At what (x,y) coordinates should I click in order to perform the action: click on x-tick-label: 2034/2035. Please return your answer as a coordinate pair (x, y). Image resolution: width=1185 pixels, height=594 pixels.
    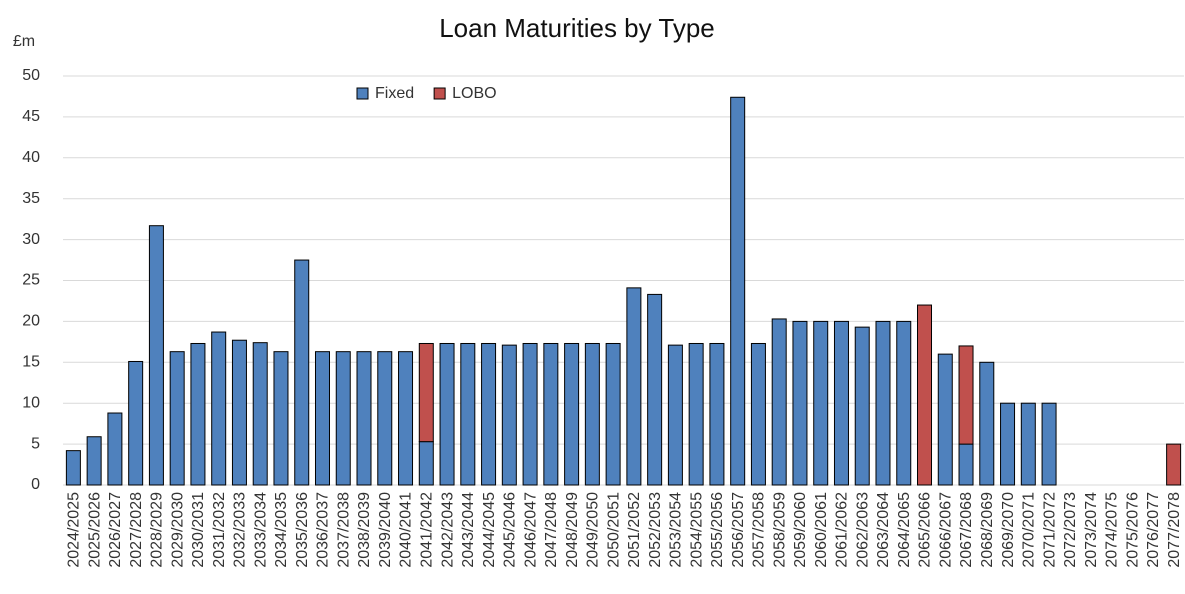
    Looking at the image, I should click on (281, 530).